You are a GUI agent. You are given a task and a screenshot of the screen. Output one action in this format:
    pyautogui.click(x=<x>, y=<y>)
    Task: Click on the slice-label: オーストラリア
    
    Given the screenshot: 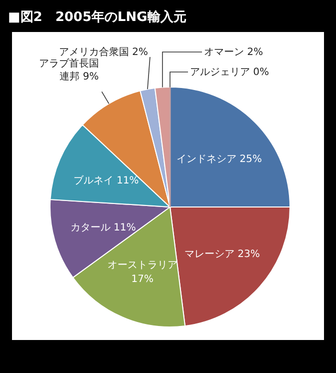 What is the action you would take?
    pyautogui.click(x=142, y=265)
    